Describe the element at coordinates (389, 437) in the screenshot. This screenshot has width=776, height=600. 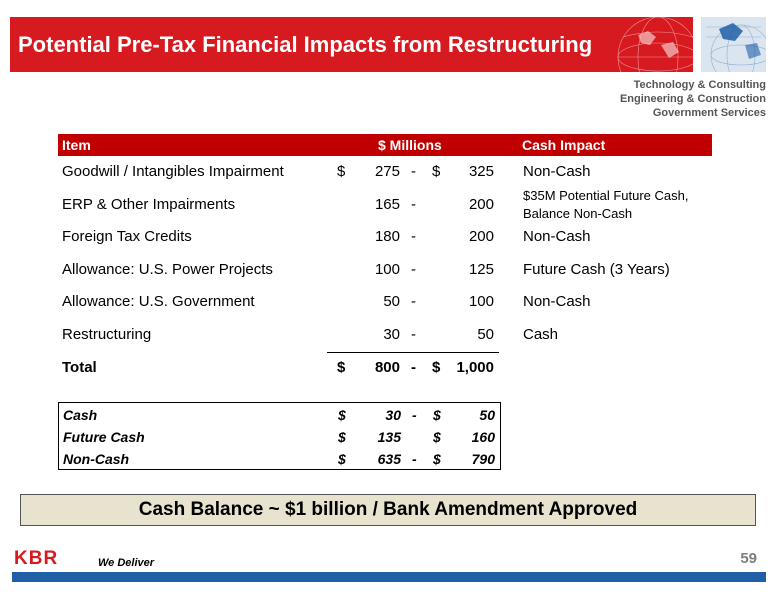
I see `summary-low: 135` at that location.